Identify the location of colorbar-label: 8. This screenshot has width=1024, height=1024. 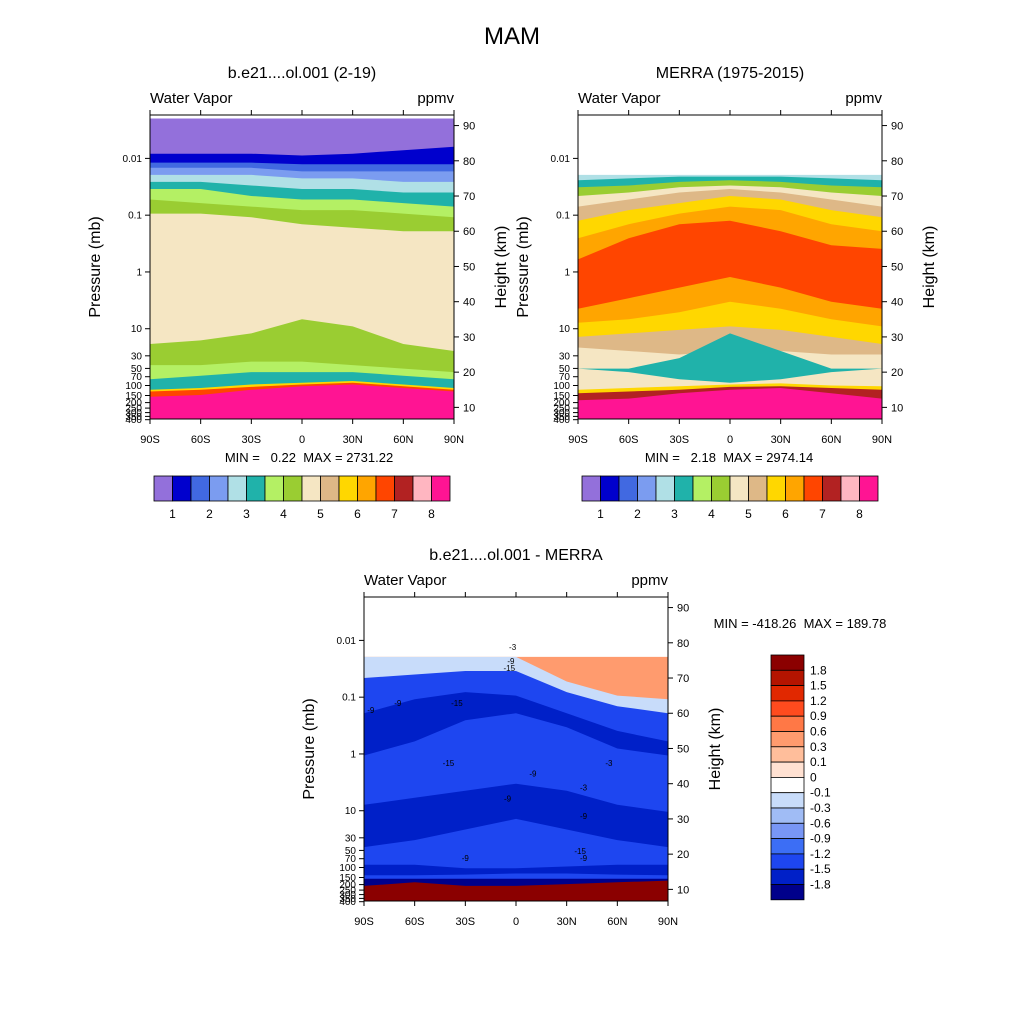
(431, 514).